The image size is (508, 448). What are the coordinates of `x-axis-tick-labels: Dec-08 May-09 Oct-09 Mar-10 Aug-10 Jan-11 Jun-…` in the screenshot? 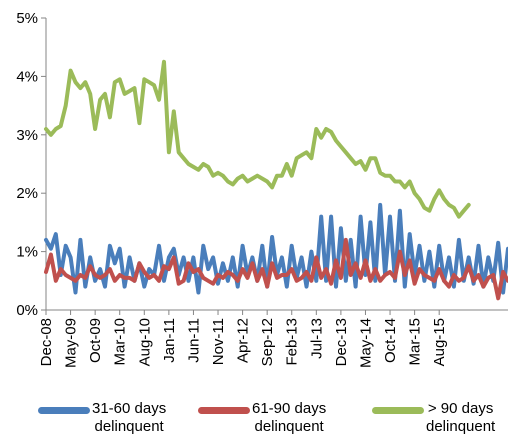 It's located at (243, 343).